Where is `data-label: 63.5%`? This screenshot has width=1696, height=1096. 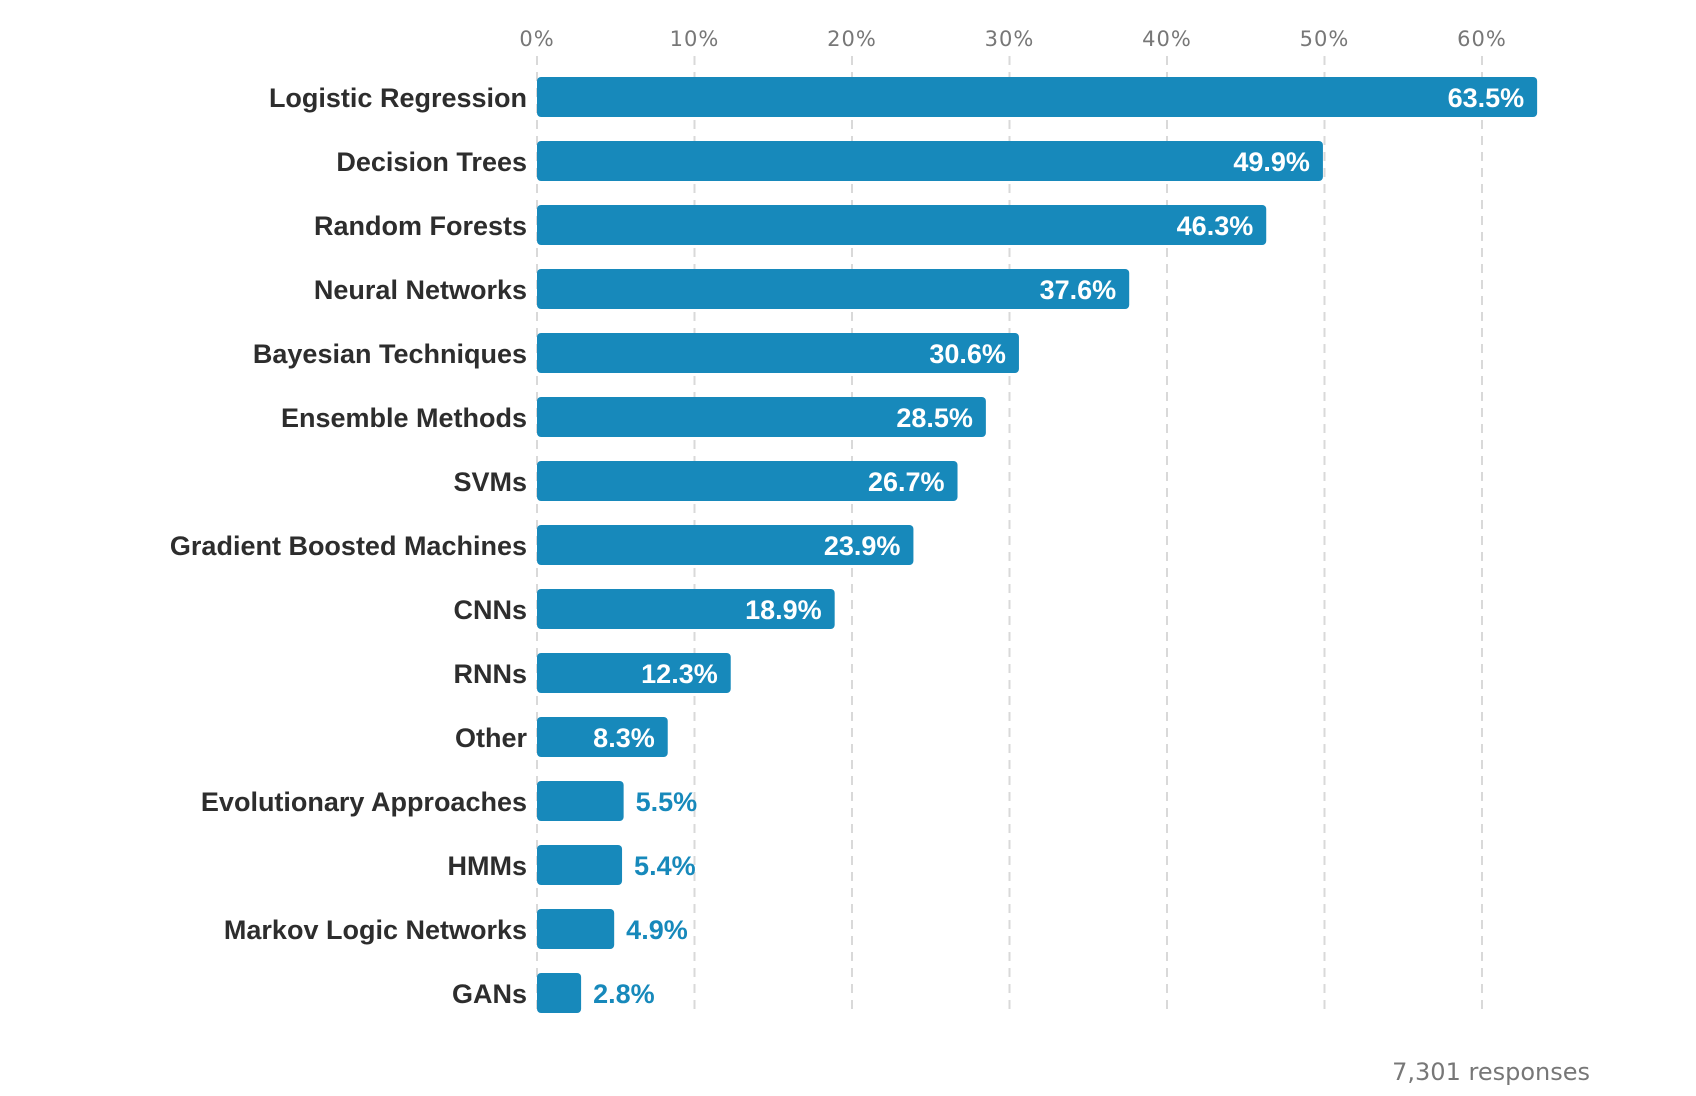 data-label: 63.5% is located at coordinates (1486, 98).